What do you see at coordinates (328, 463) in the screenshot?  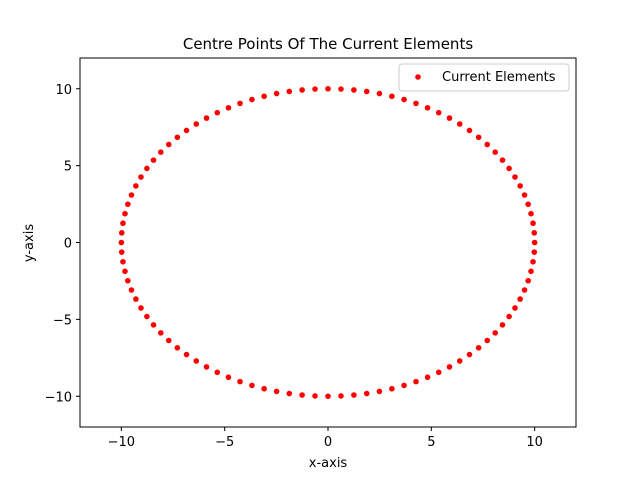 I see `x-axis-label: x-axis` at bounding box center [328, 463].